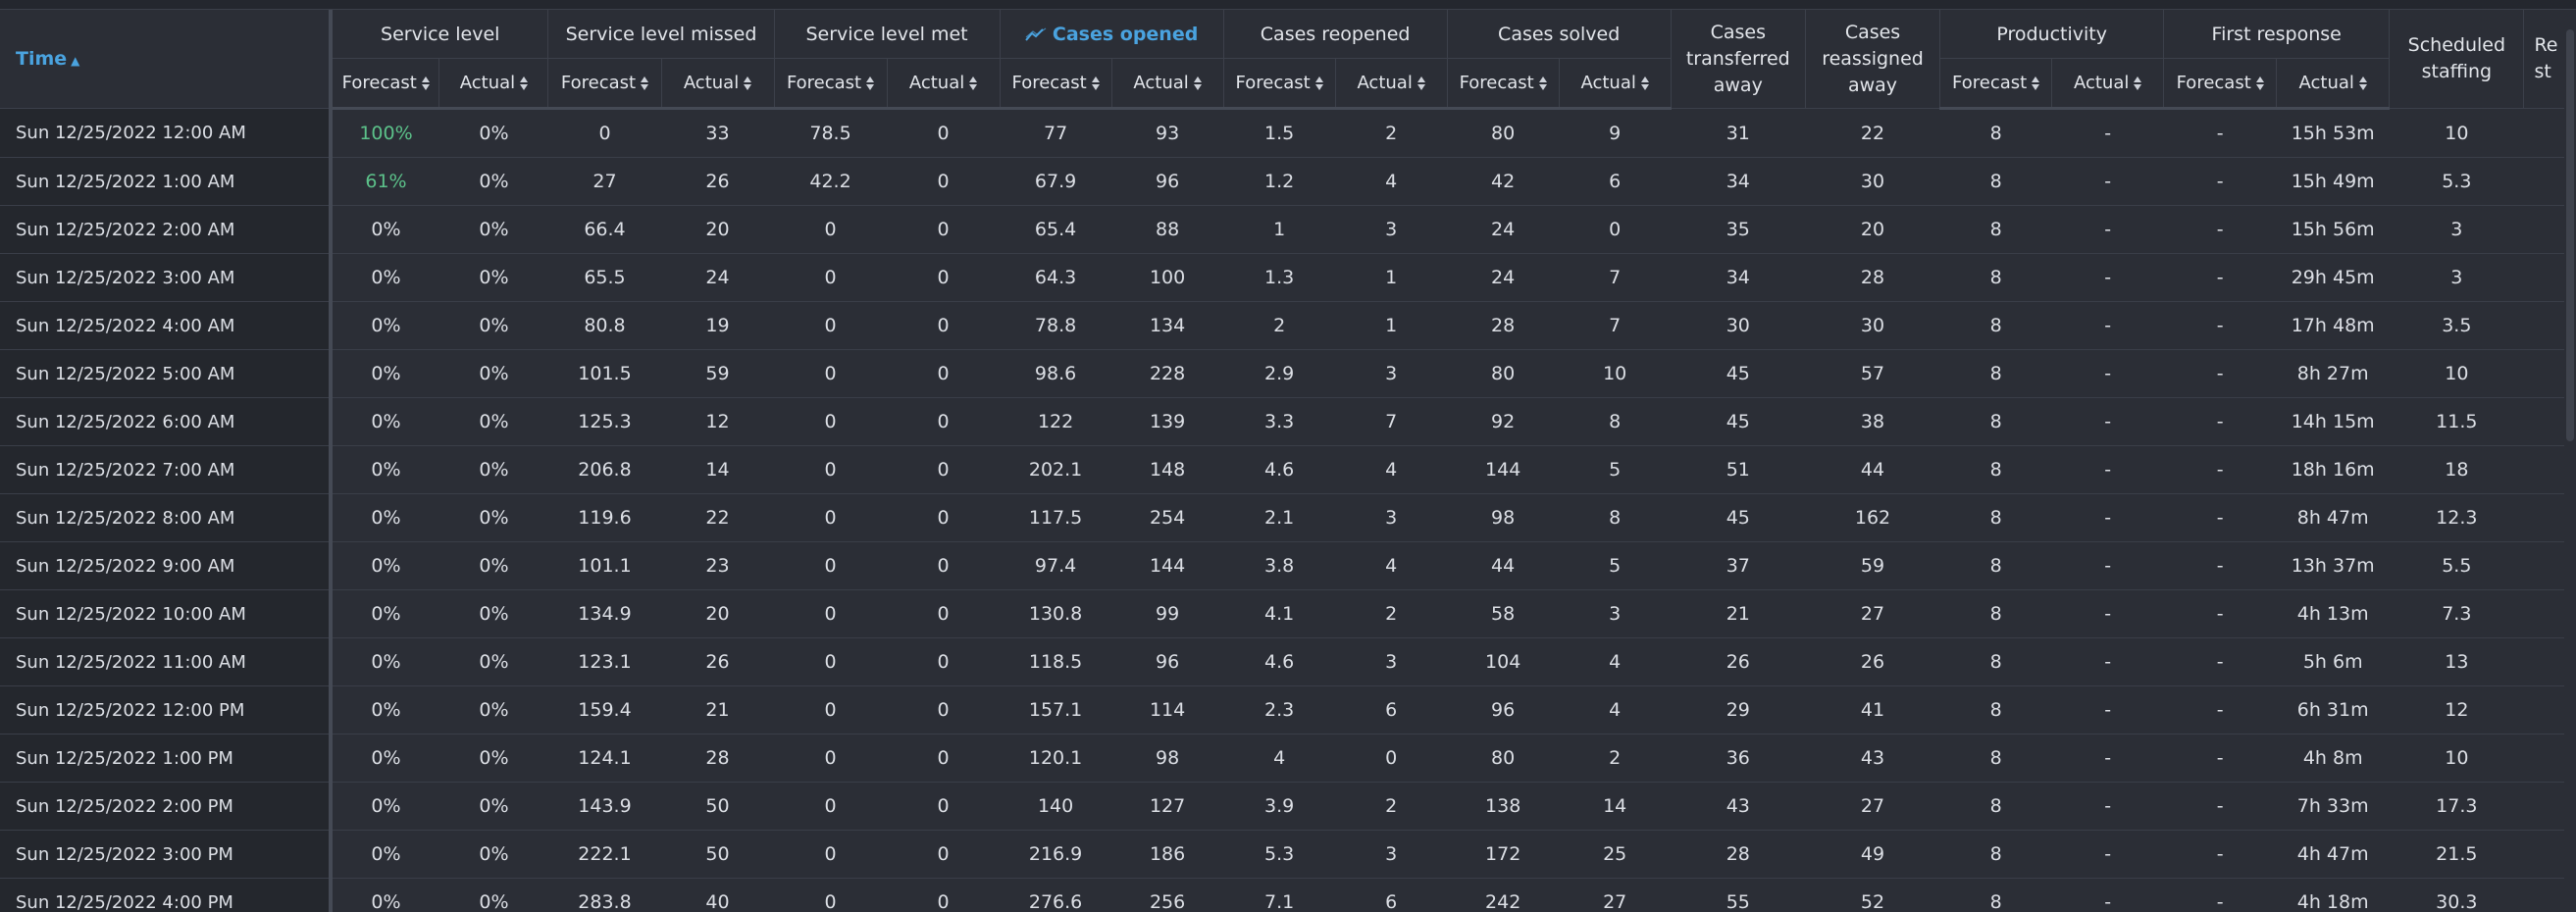 The image size is (2576, 912). What do you see at coordinates (604, 84) in the screenshot?
I see `service-level-missed-forecast-sort-header: Forecast` at bounding box center [604, 84].